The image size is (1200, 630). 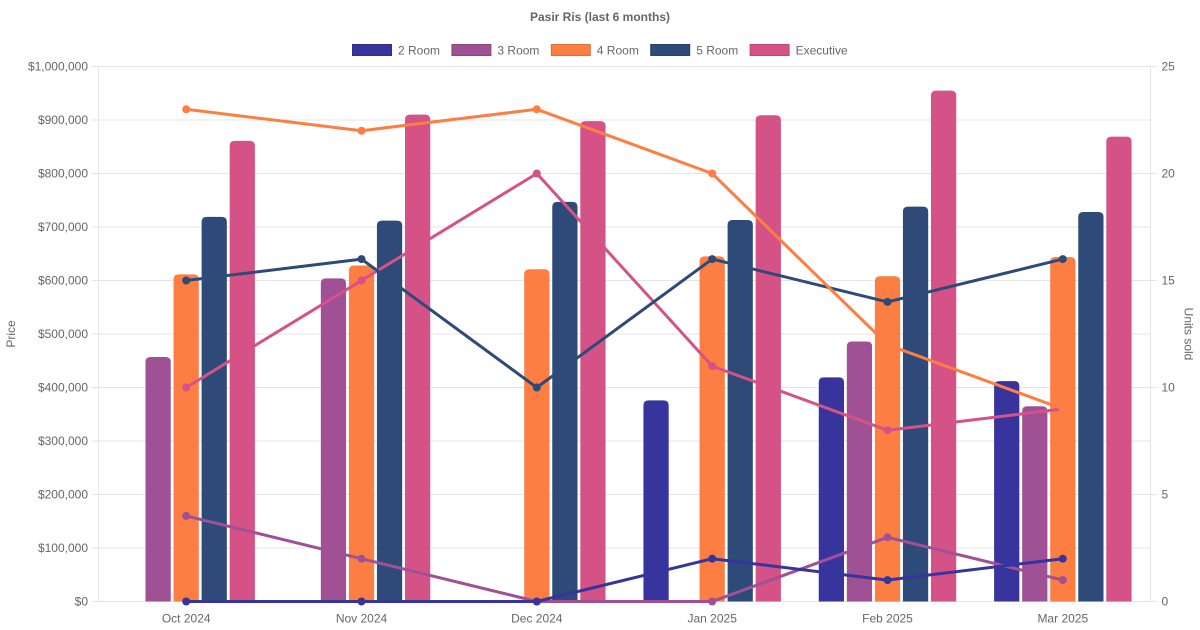 What do you see at coordinates (713, 619) in the screenshot?
I see `svg-text: Jan 2025` at bounding box center [713, 619].